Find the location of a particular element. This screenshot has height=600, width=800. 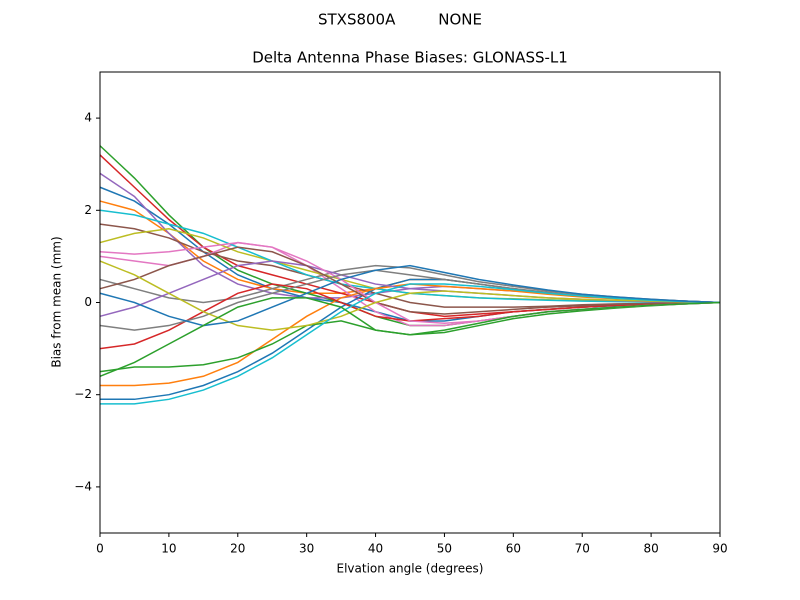

y-tick-label: −4 is located at coordinates (83, 486).